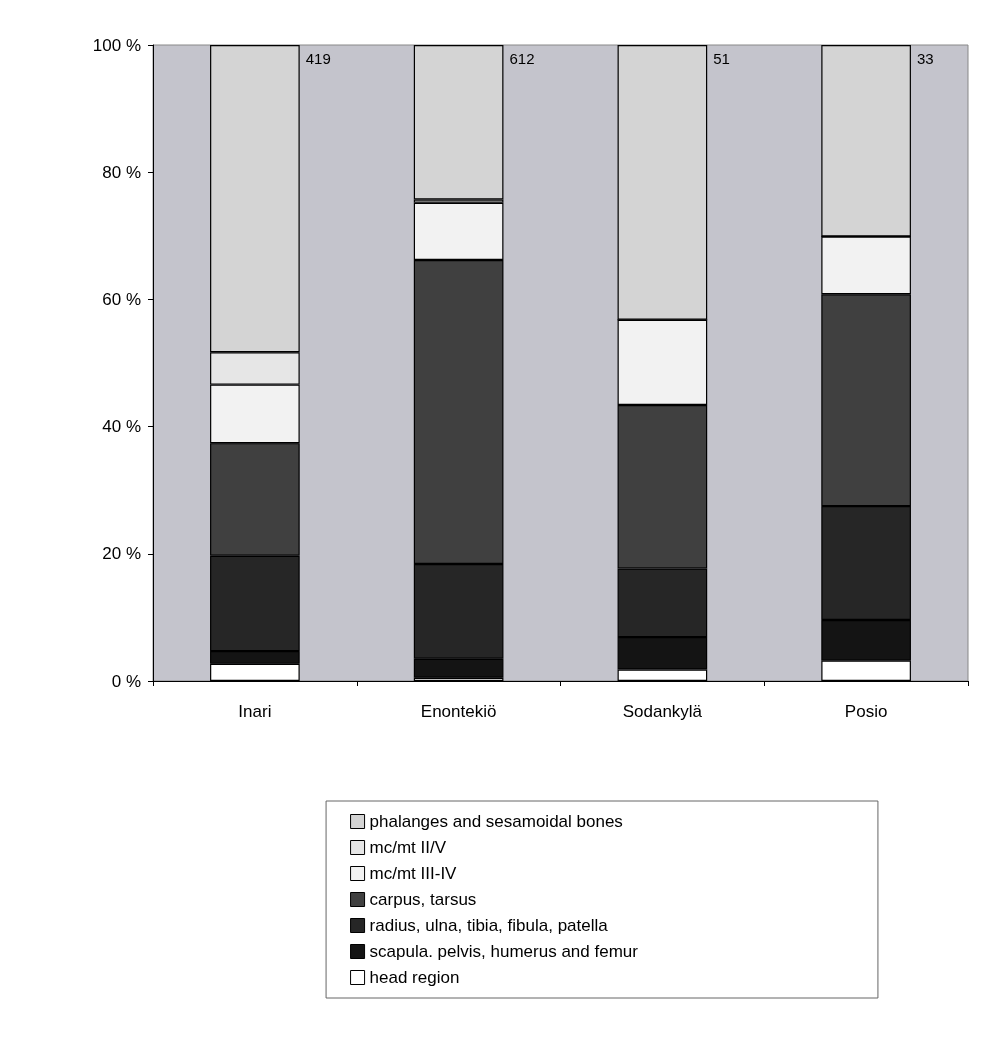 The width and height of the screenshot is (988, 1053). Describe the element at coordinates (522, 58) in the screenshot. I see `annotation: 612` at that location.